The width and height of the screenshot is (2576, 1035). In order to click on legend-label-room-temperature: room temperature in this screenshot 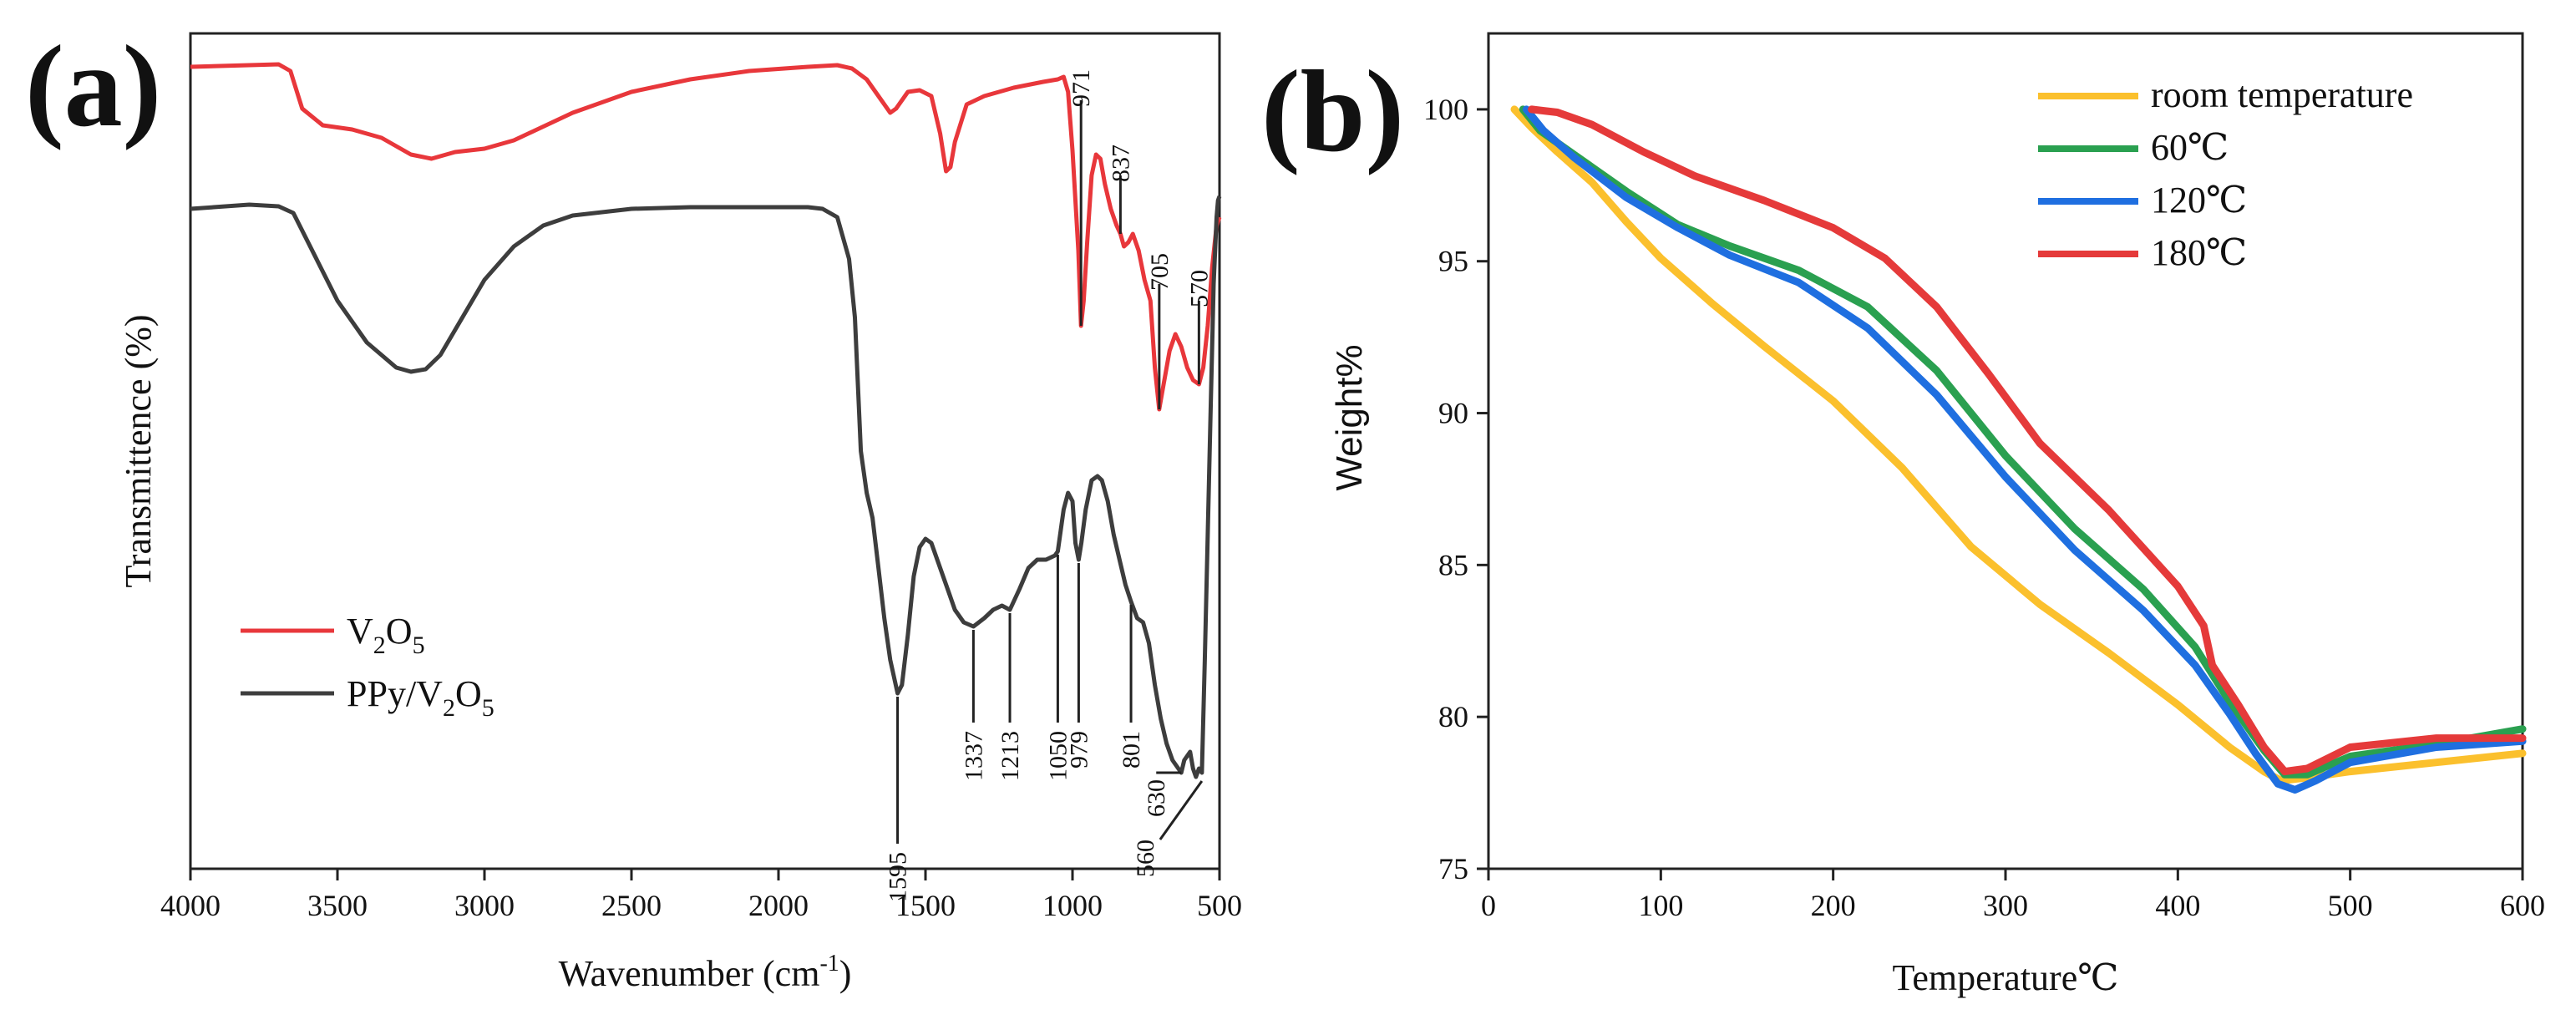, I will do `click(2282, 94)`.